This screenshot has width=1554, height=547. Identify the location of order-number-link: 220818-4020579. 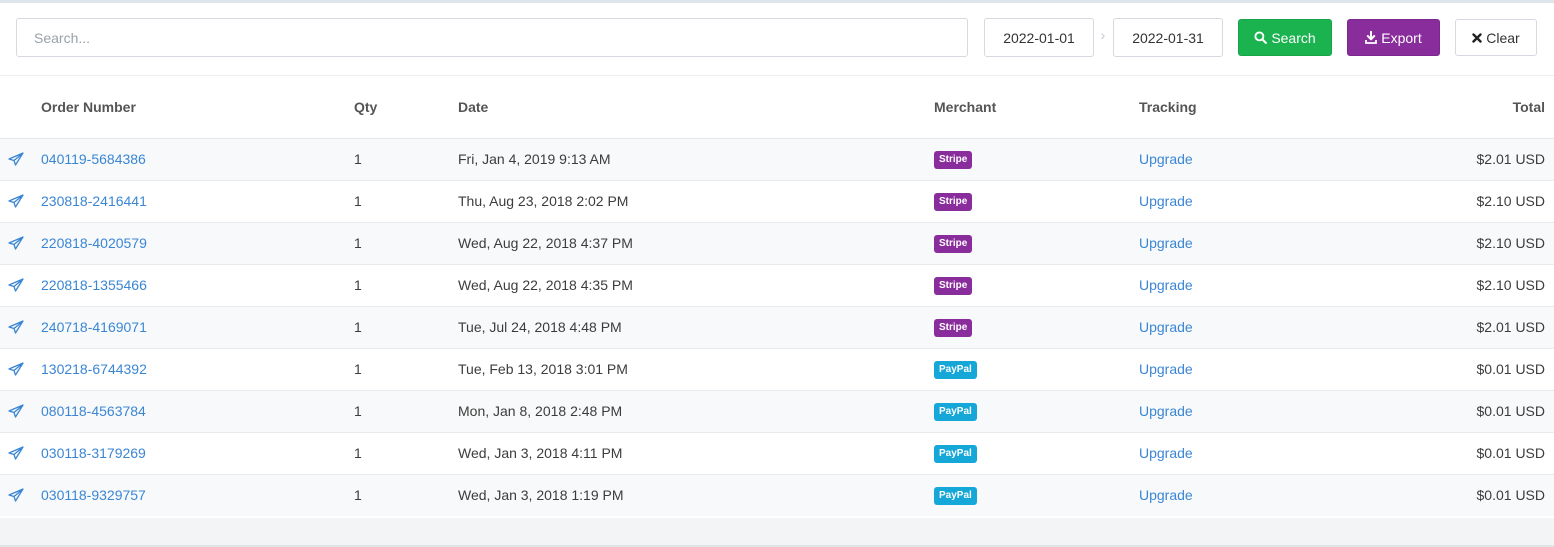
(94, 243).